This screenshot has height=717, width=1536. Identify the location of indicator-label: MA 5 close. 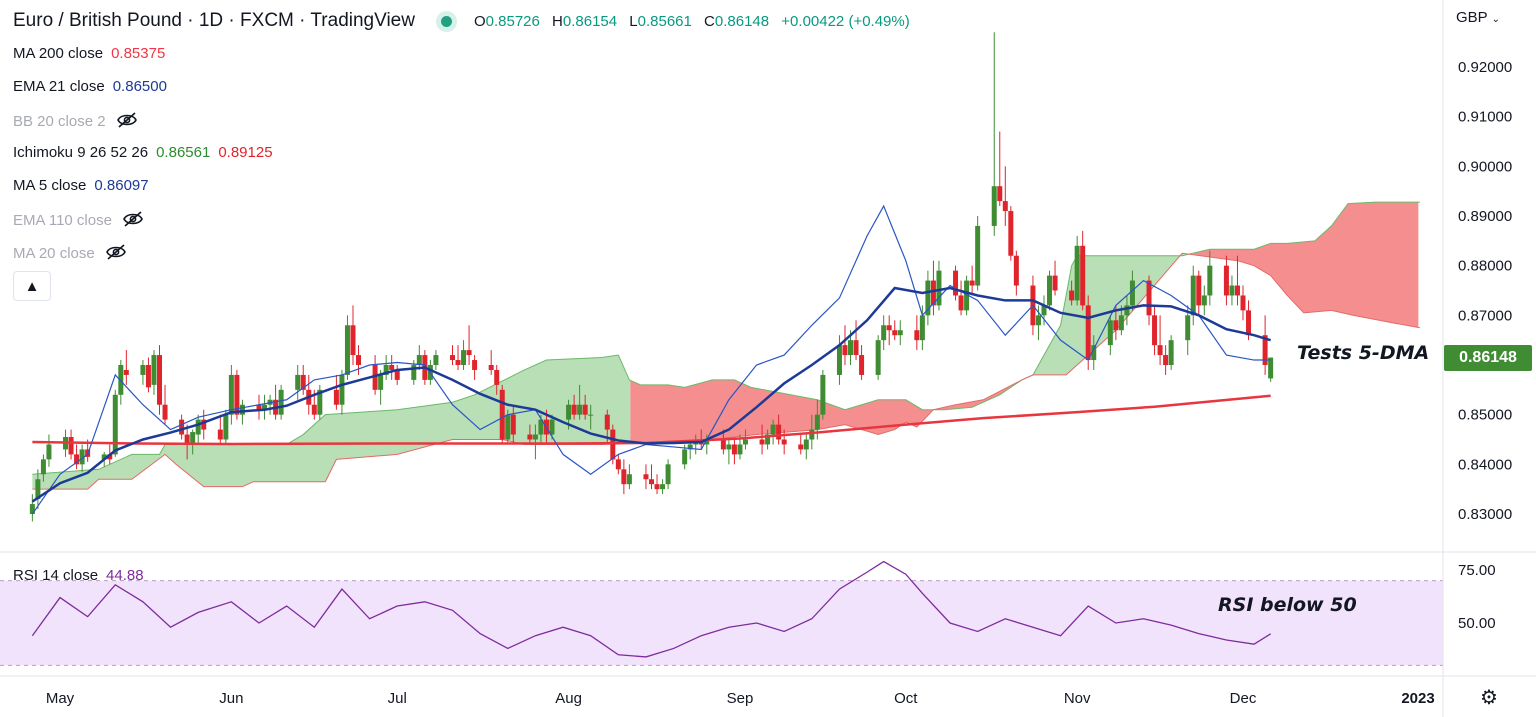
(50, 185).